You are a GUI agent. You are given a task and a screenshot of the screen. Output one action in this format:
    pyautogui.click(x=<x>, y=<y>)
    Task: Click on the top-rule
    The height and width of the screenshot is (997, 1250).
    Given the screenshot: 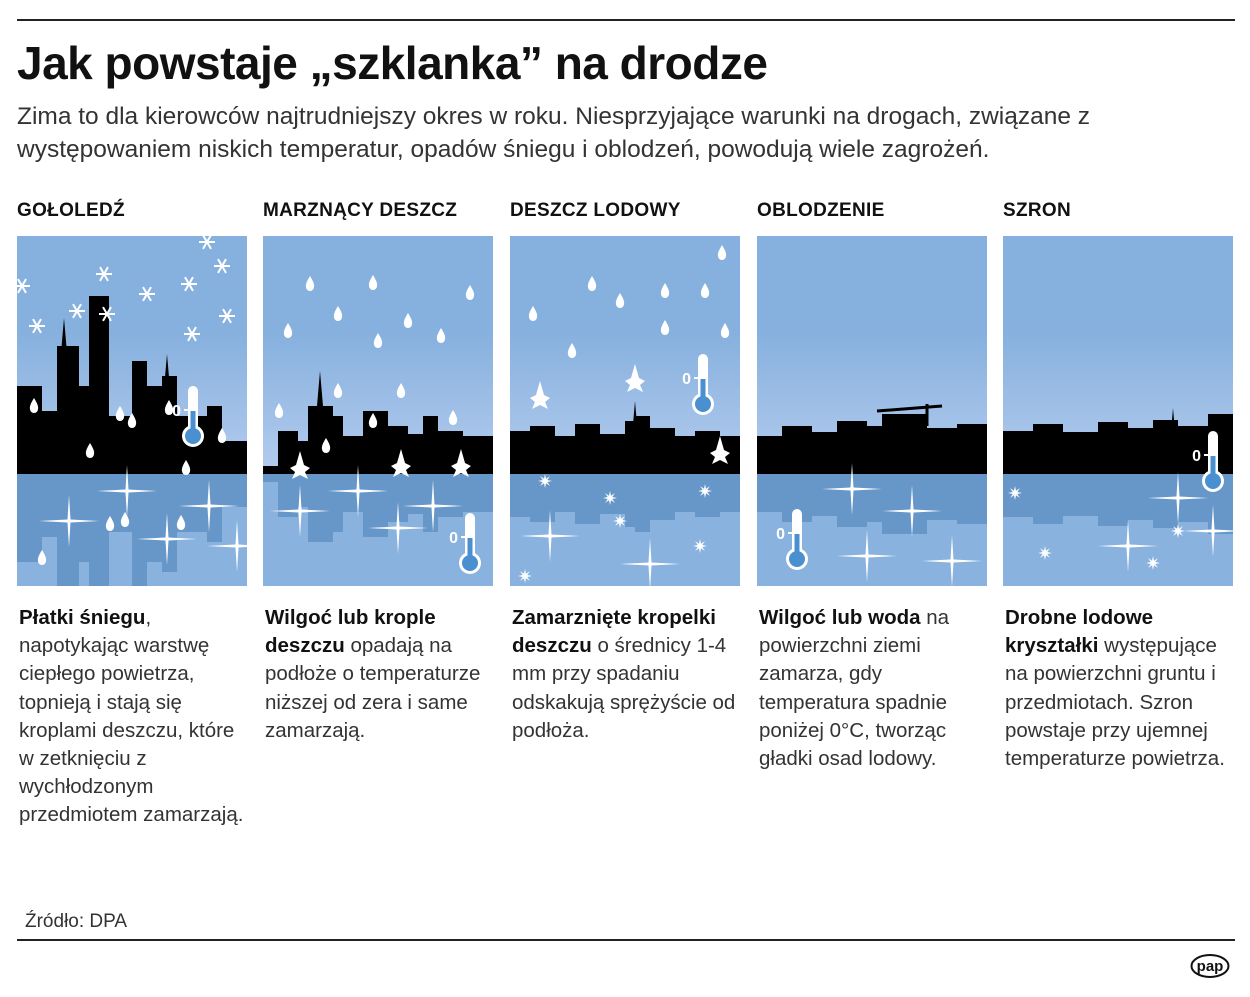 What is the action you would take?
    pyautogui.click(x=626, y=20)
    